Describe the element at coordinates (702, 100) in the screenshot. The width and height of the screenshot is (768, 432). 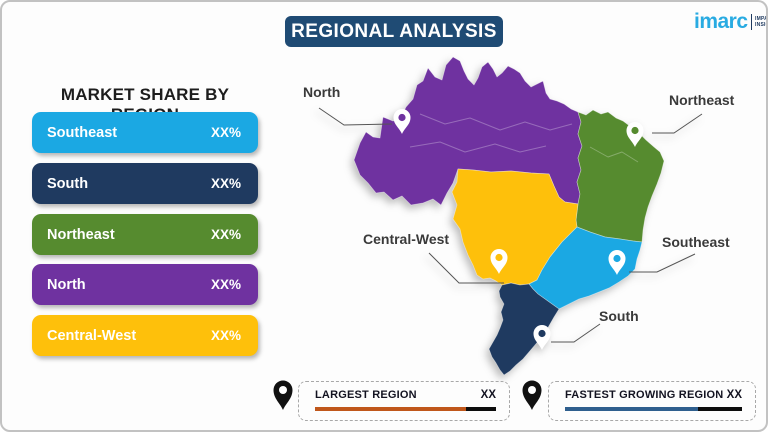
I see `map-label-northeast: Northeast` at that location.